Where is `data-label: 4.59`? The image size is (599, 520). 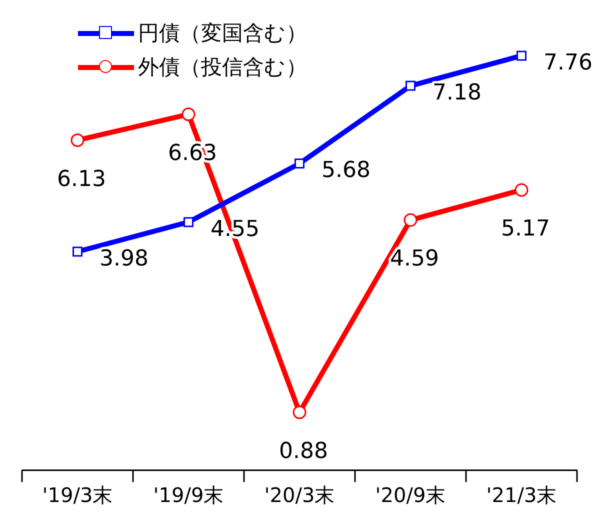 data-label: 4.59 is located at coordinates (414, 259).